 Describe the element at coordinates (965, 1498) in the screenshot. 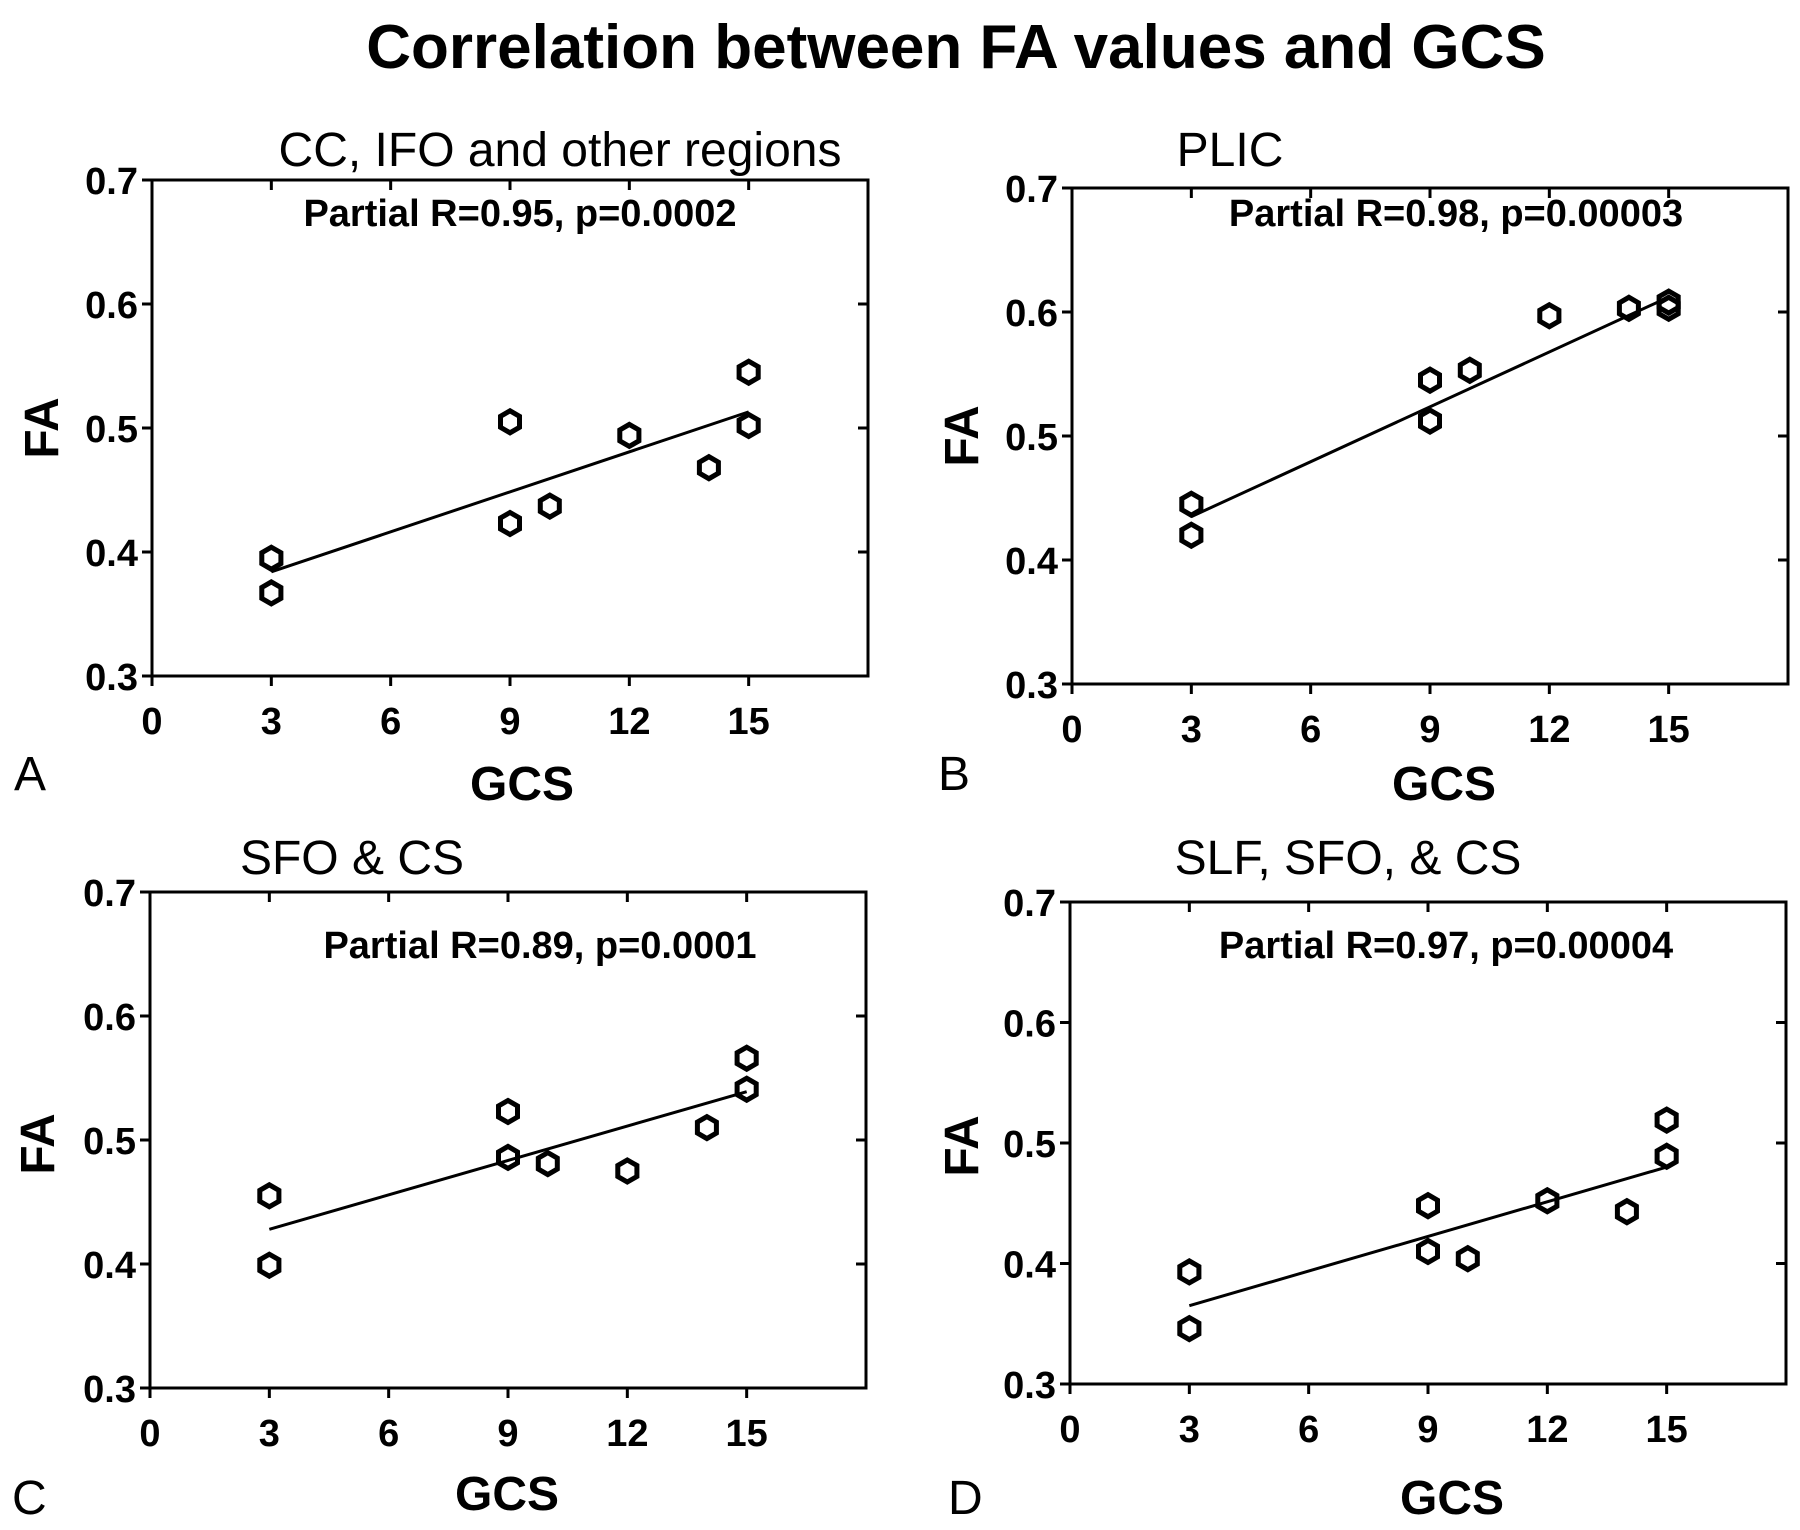

I see `panel-letter: D` at that location.